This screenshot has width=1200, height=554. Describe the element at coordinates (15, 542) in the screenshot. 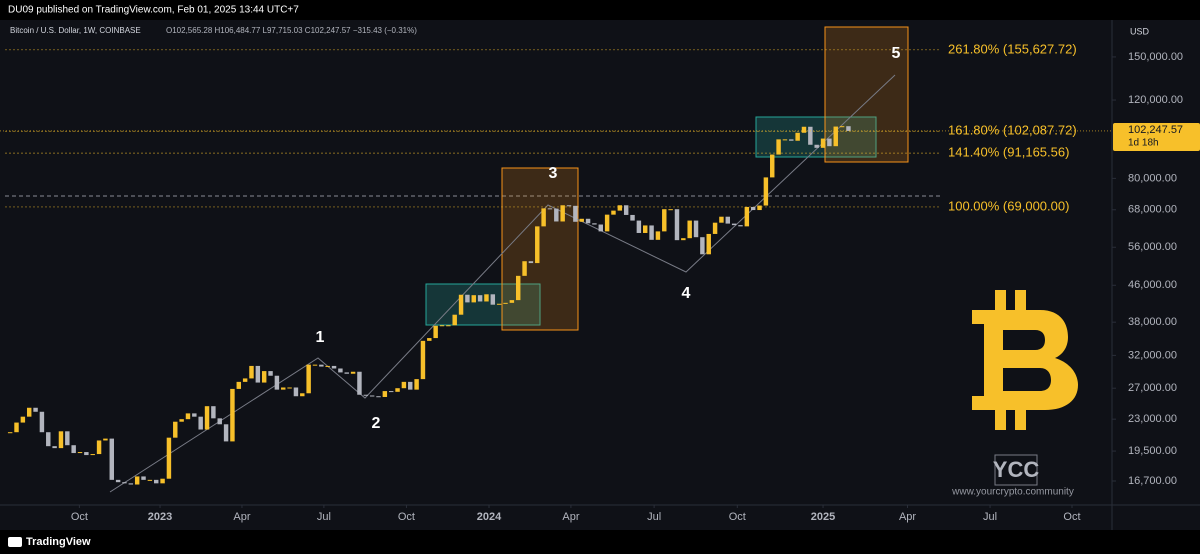

I see `brand-logo` at that location.